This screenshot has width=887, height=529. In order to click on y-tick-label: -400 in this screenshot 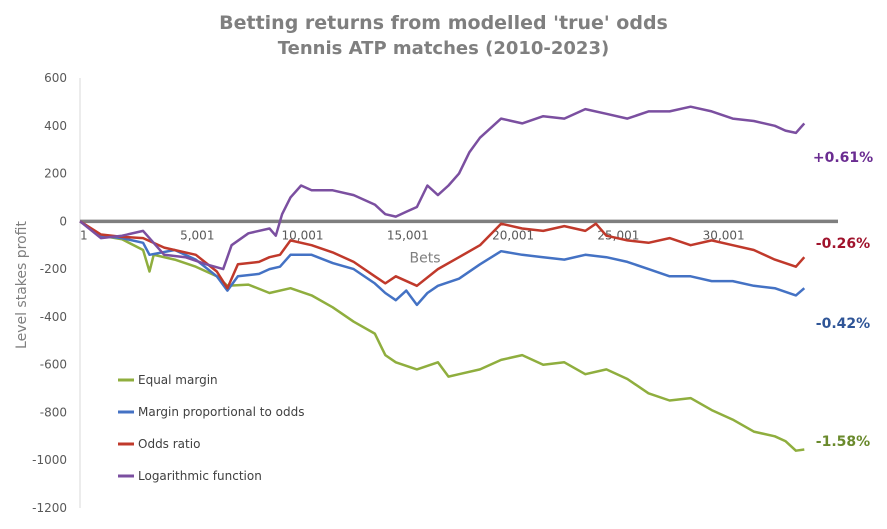, I will do `click(53, 317)`.